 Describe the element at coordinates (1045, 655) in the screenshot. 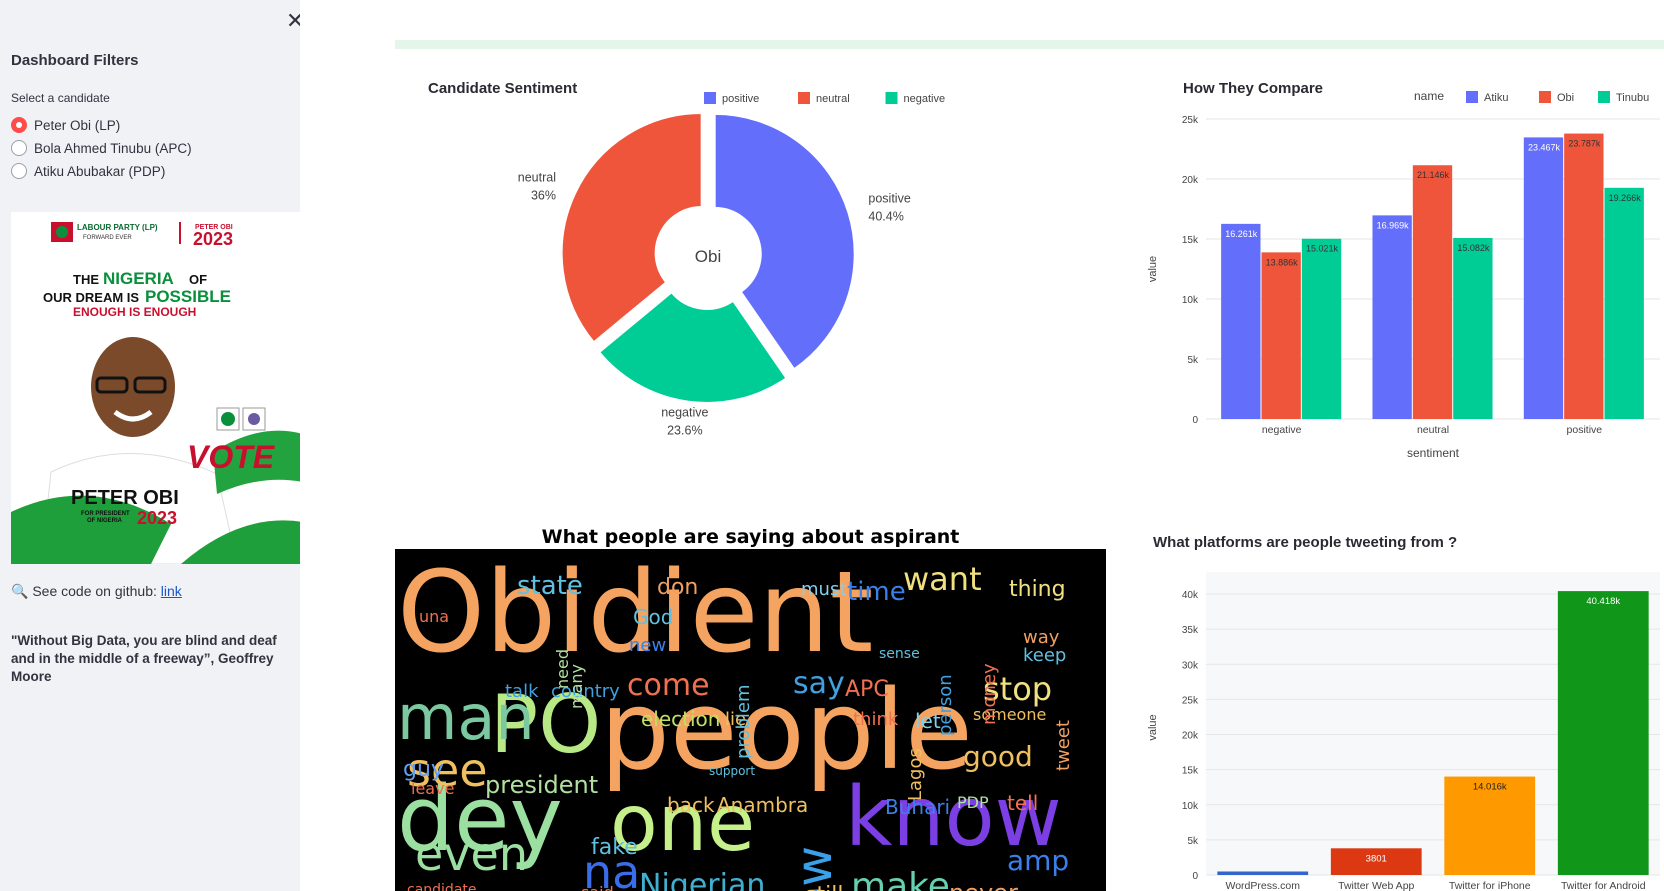

I see `wordcloud-word: keep` at that location.